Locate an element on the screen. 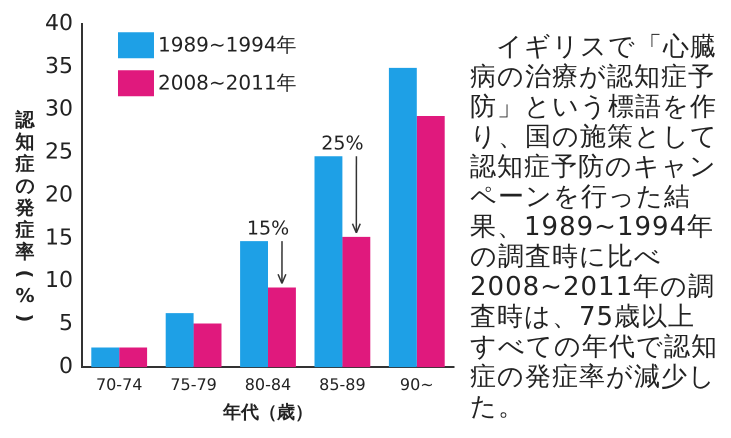 This screenshot has width=731, height=438. legend-label: 2008~2011年 is located at coordinates (227, 82).